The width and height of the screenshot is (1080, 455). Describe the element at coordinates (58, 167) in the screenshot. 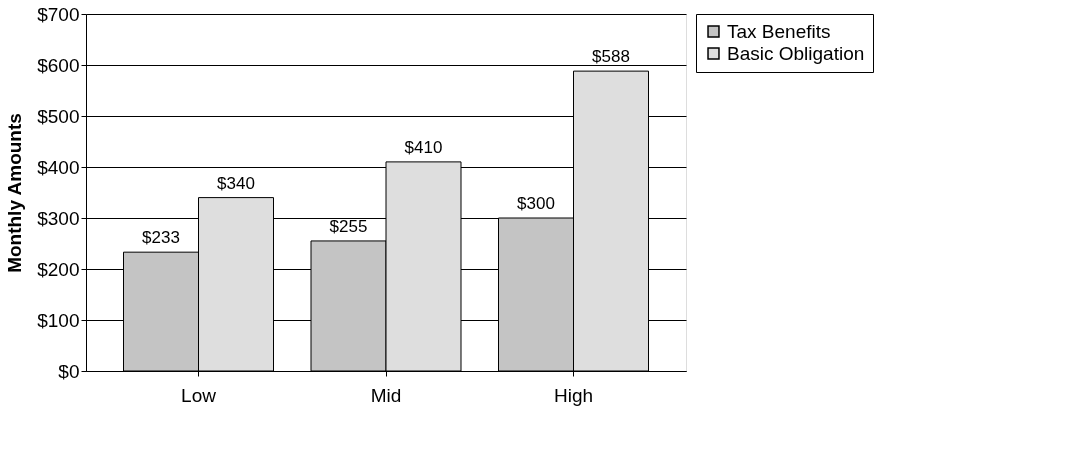

I see `y-tick-label: $400` at that location.